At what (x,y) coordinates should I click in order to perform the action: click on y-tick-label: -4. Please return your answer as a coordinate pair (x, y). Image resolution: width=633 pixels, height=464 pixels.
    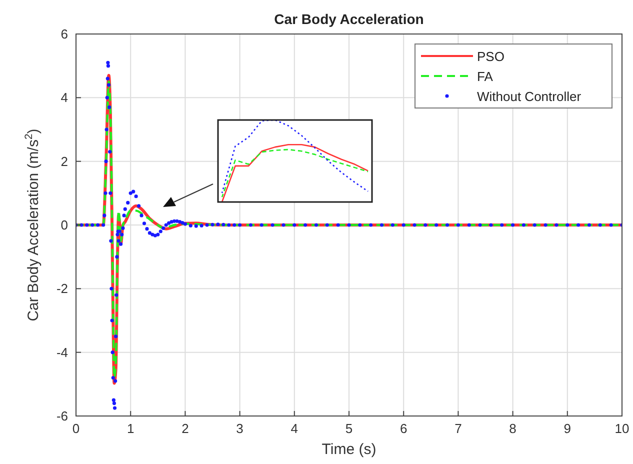
    Looking at the image, I should click on (62, 352).